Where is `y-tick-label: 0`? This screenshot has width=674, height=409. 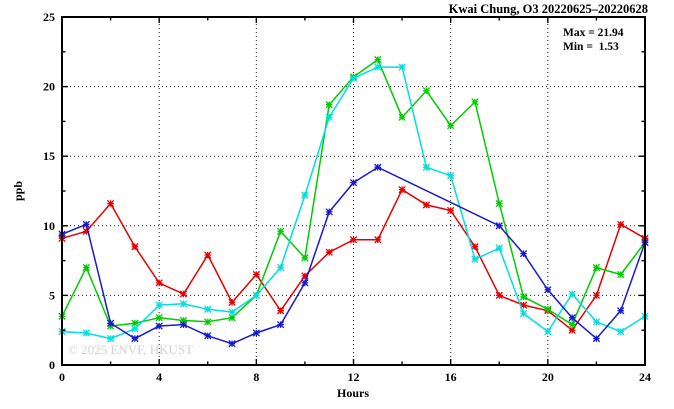
y-tick-label: 0 is located at coordinates (52, 365).